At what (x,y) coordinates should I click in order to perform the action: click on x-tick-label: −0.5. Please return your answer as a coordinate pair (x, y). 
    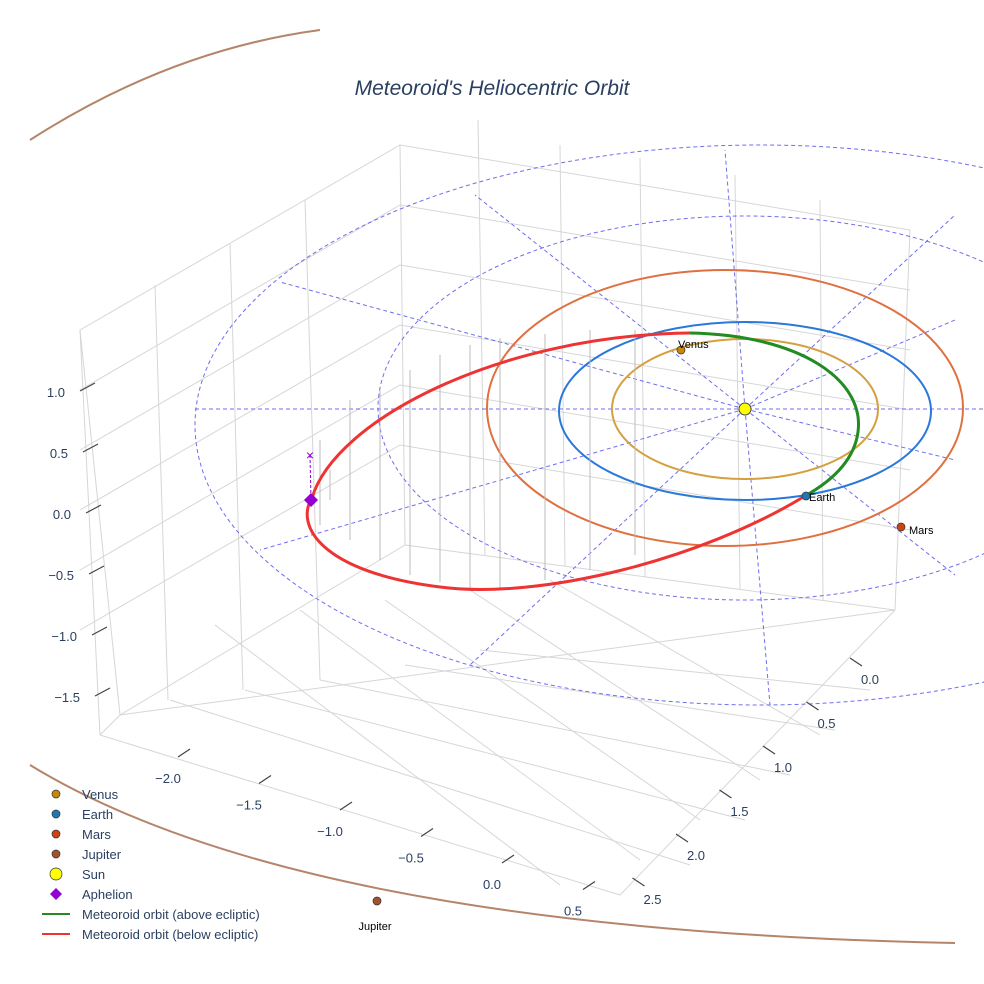
    Looking at the image, I should click on (411, 858).